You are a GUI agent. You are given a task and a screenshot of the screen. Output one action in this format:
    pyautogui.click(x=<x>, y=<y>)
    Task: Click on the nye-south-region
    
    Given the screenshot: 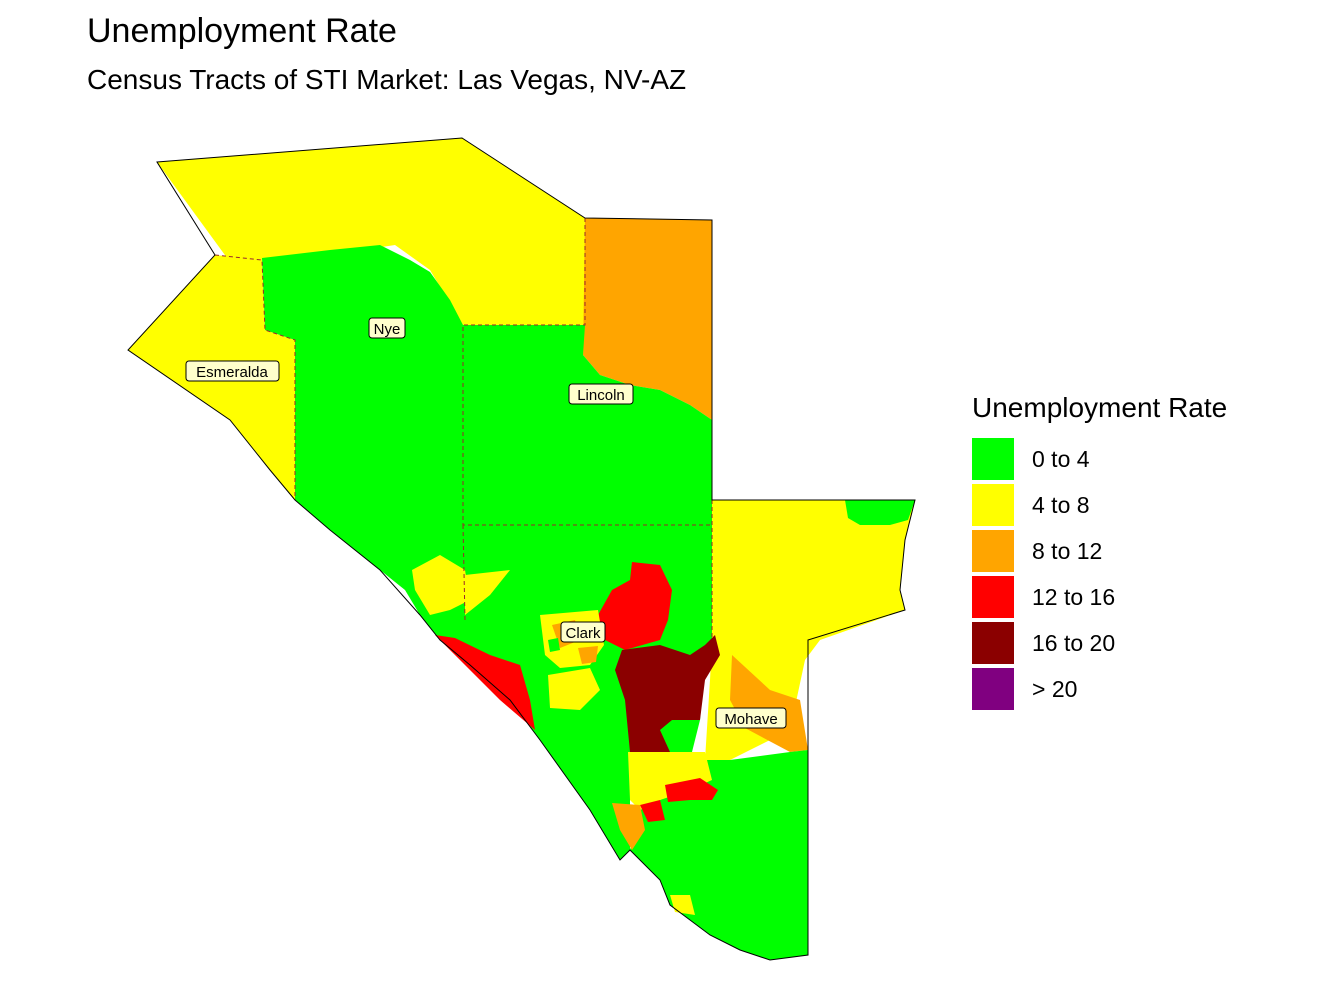 What is the action you would take?
    pyautogui.click(x=363, y=433)
    